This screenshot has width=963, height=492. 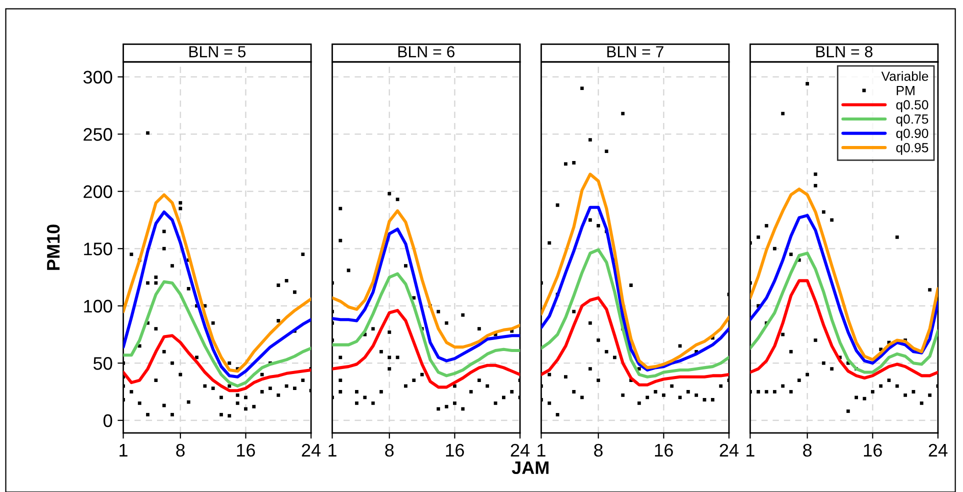 What do you see at coordinates (217, 52) in the screenshot?
I see `chart-title: BLN = 5` at bounding box center [217, 52].